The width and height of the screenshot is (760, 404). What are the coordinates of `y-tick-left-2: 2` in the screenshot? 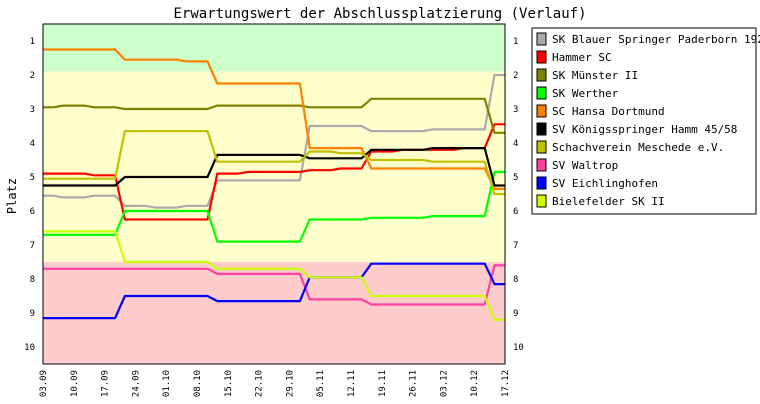 It's located at (32, 76).